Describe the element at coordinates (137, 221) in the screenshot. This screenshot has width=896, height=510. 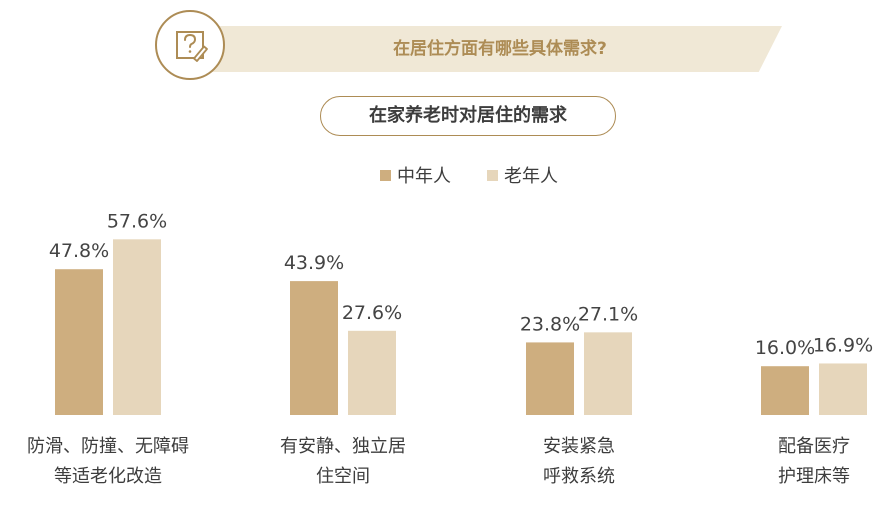
I see `data-label-0-1: 57.6%` at that location.